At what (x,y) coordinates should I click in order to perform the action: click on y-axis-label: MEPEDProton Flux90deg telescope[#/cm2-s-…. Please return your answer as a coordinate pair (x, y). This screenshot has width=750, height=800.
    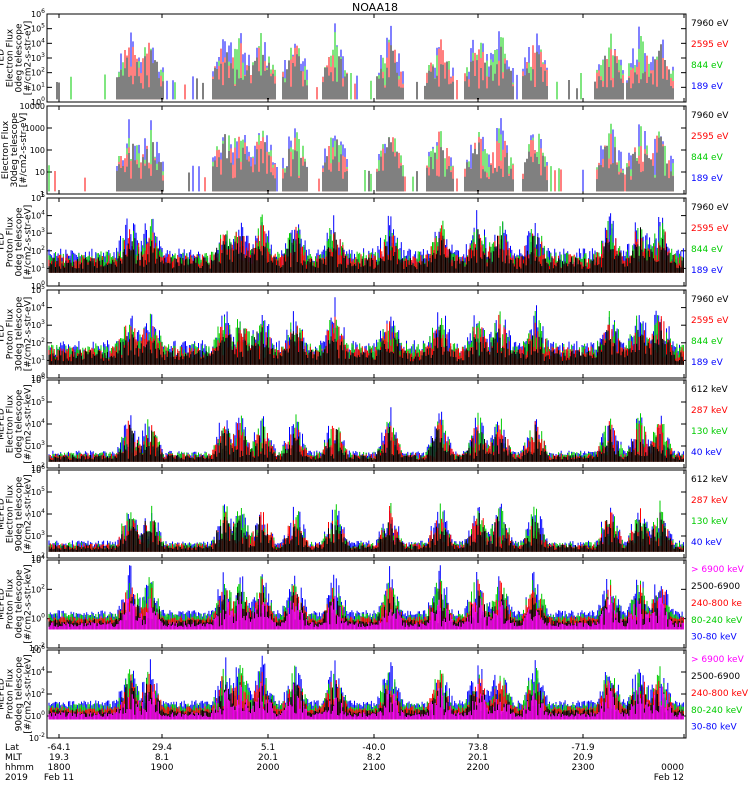
    Looking at the image, I should click on (17, 693).